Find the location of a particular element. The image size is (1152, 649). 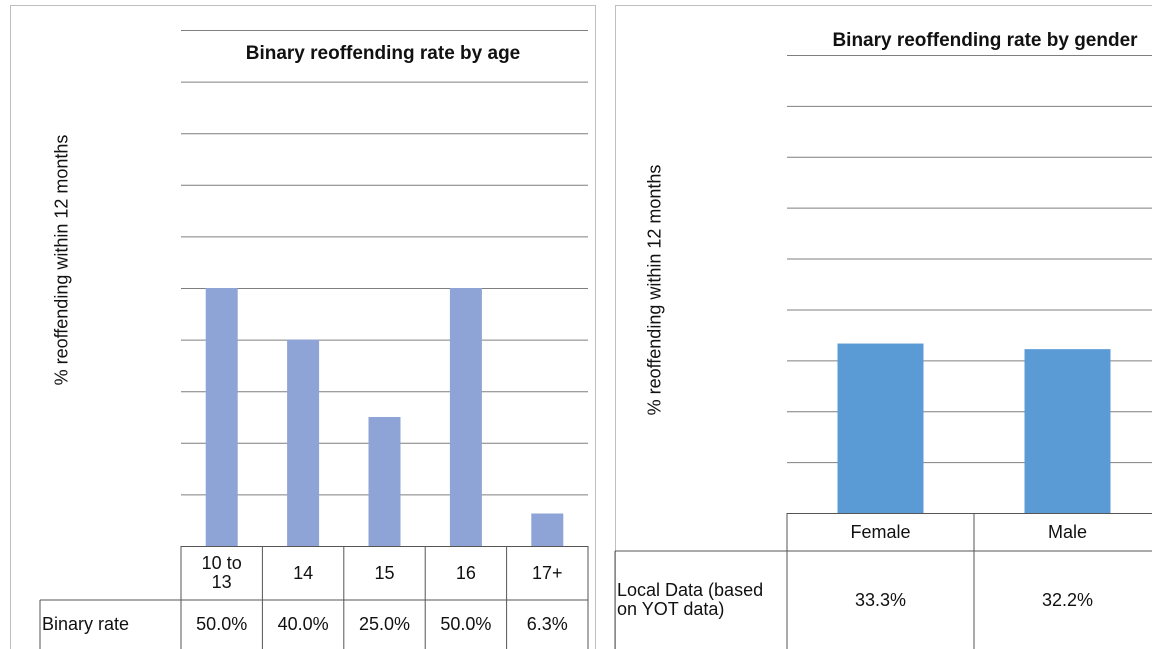

value-label: 33.3% is located at coordinates (880, 599).